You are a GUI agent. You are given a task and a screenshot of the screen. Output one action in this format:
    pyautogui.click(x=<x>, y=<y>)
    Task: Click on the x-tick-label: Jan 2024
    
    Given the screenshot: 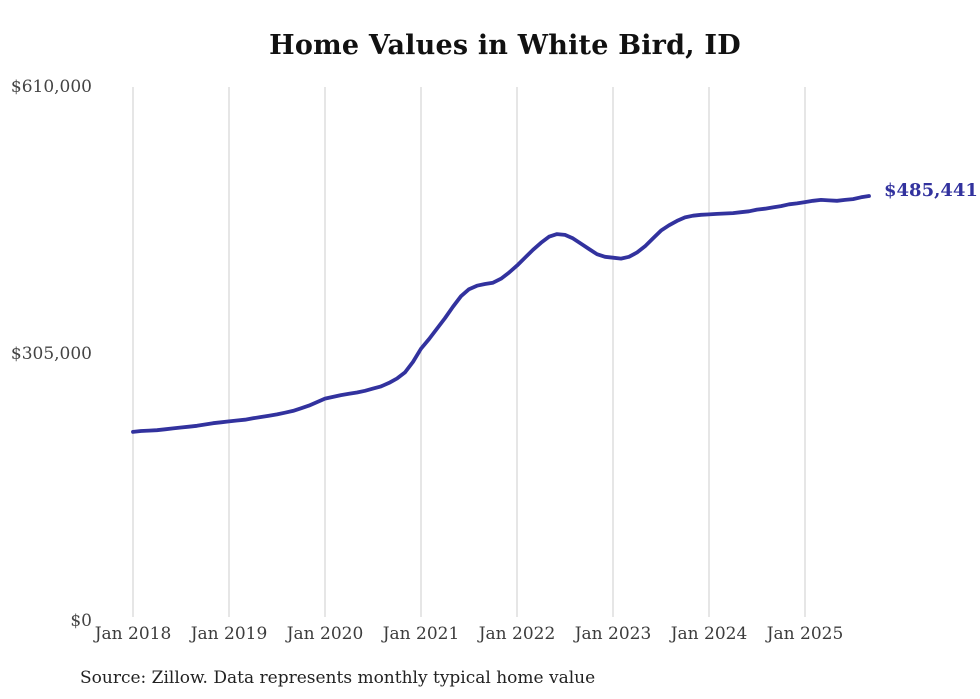 What is the action you would take?
    pyautogui.click(x=709, y=634)
    